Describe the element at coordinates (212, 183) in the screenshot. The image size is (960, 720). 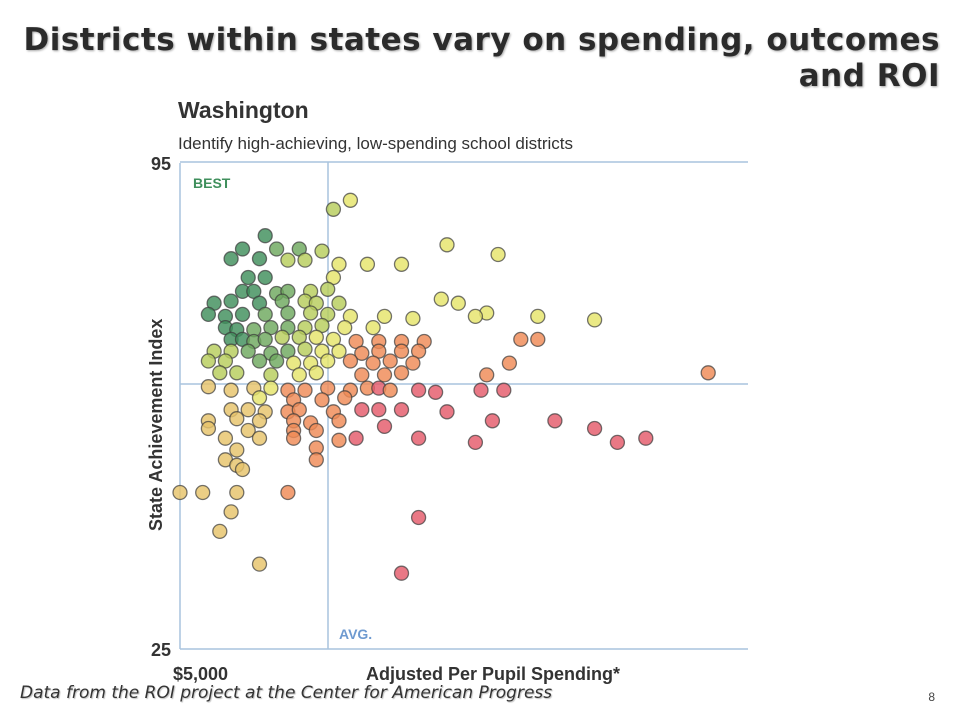
I see `best-quadrant-label: BEST` at that location.